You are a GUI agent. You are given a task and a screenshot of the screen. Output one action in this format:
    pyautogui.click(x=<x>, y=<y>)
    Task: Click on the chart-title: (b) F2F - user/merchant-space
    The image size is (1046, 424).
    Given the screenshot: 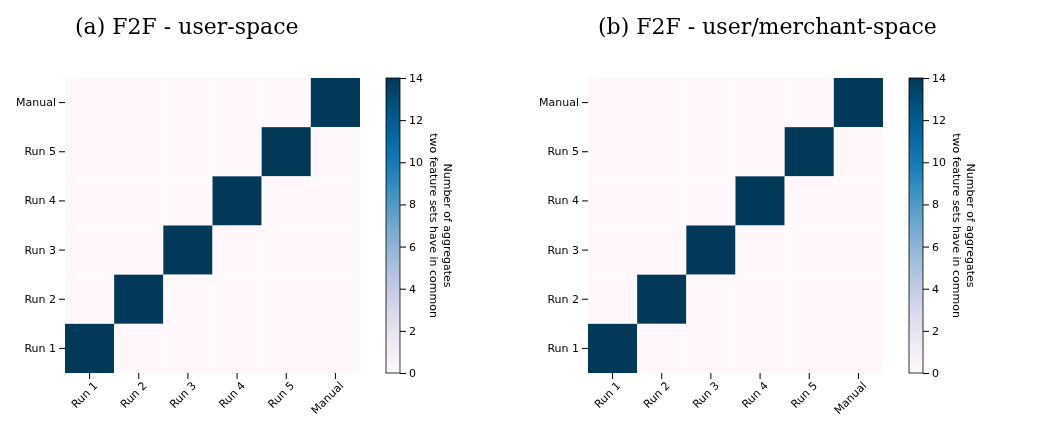 What is the action you would take?
    pyautogui.click(x=767, y=26)
    